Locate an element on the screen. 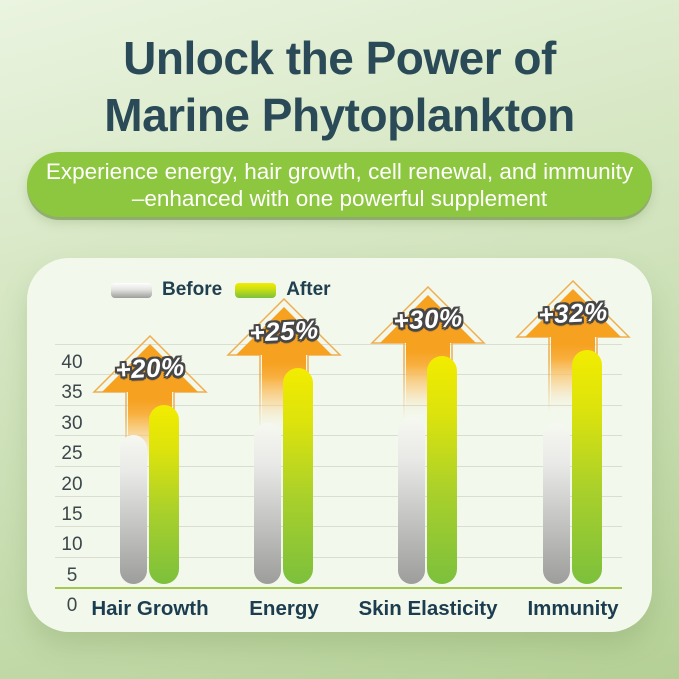 This screenshot has width=679, height=679. chart-legend: Before After is located at coordinates (221, 290).